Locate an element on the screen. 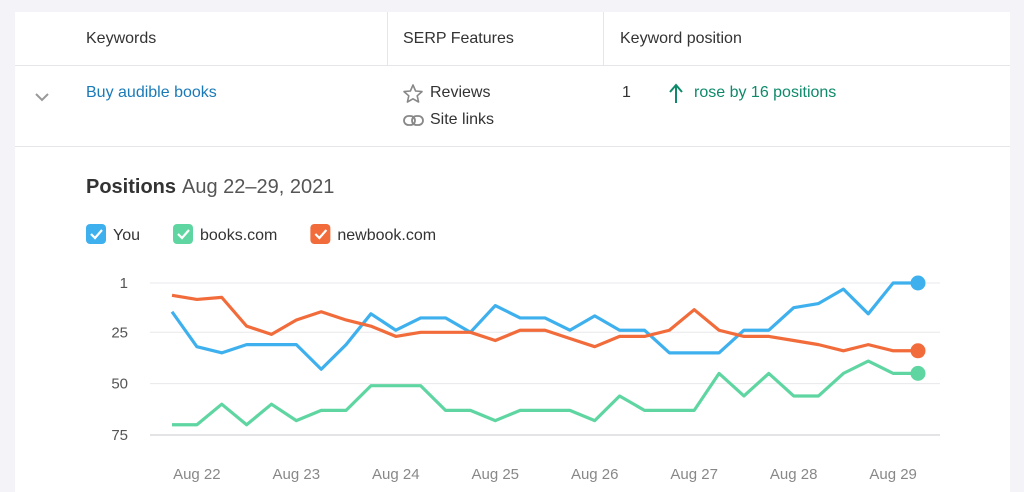 Image resolution: width=1024 pixels, height=492 pixels. x-tick-label: Aug 25 is located at coordinates (495, 474).